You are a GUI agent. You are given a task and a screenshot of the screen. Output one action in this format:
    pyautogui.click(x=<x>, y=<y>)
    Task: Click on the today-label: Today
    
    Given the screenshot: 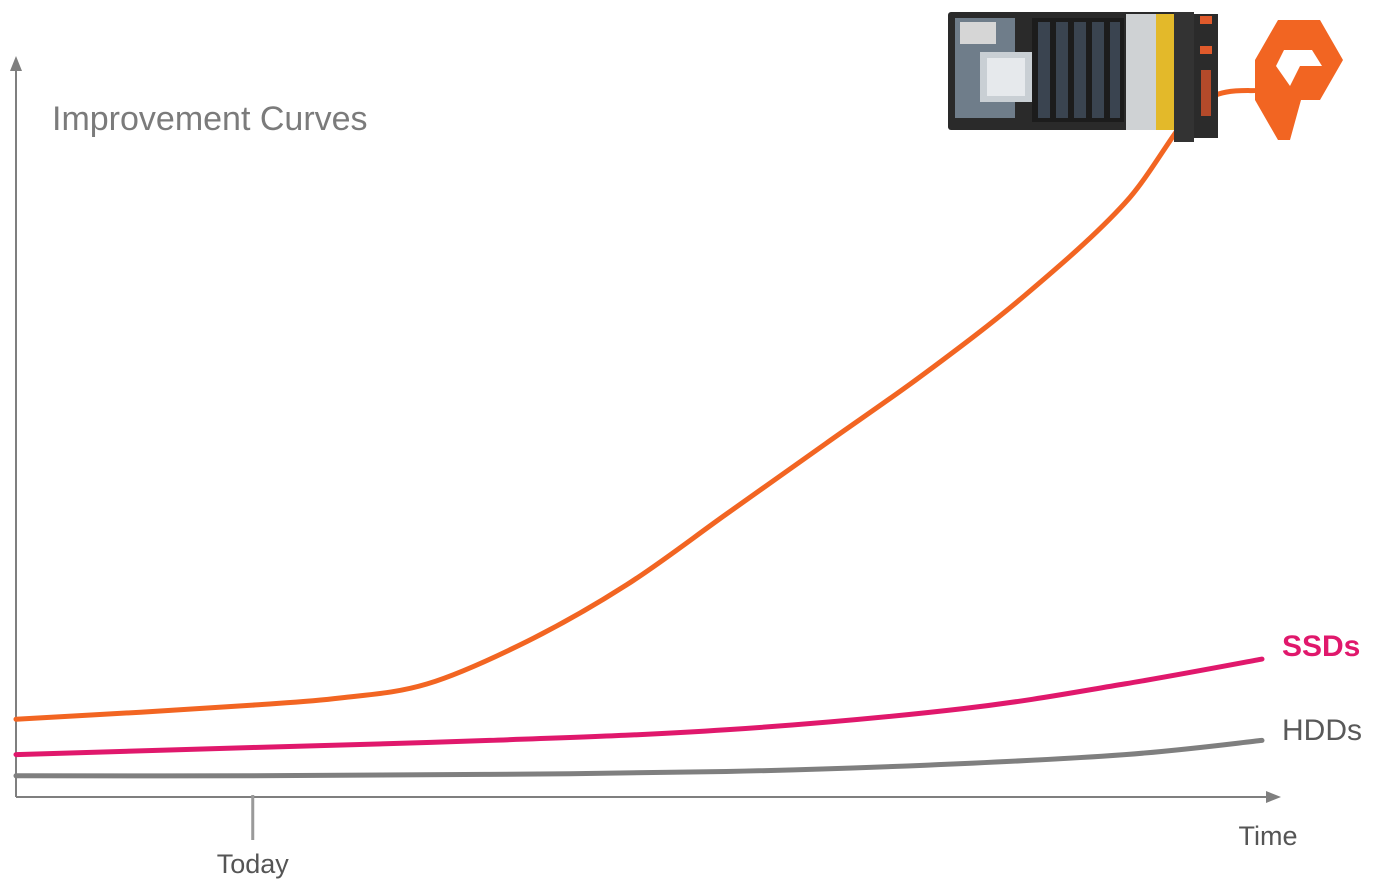 What is the action you would take?
    pyautogui.click(x=253, y=864)
    